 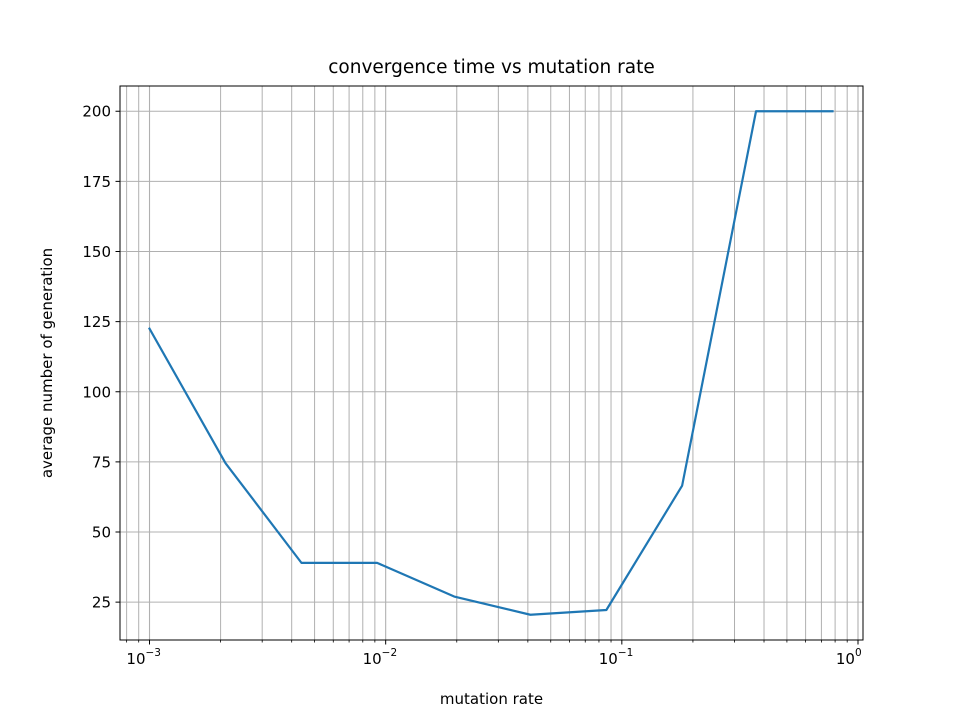 I want to click on x-tick-label-exponent: 0, so click(x=858, y=653).